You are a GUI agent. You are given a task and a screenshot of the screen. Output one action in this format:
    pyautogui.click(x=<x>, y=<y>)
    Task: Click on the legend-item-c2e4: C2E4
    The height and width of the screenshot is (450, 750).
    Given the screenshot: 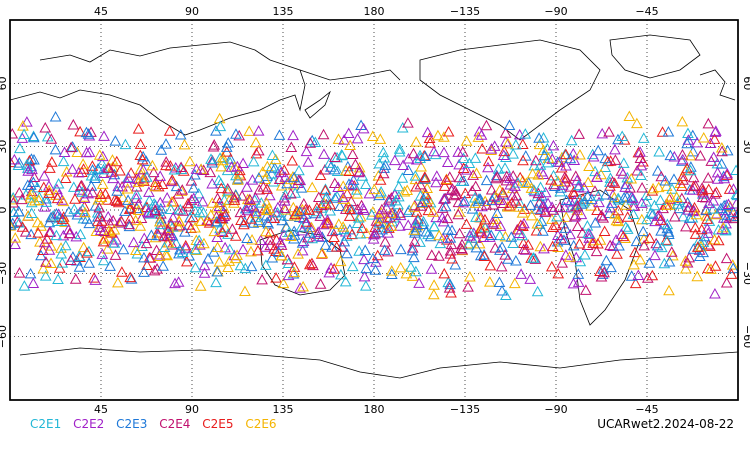 What is the action you would take?
    pyautogui.click(x=175, y=424)
    